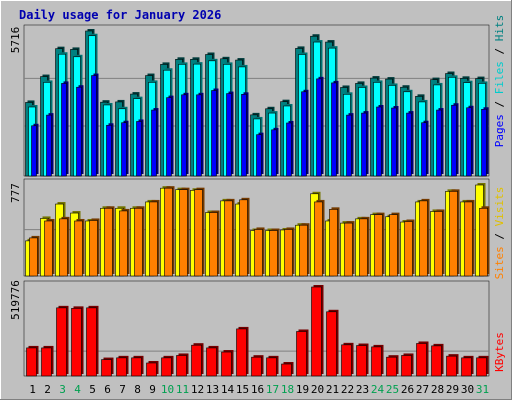 The image size is (512, 400). I want to click on panel-2-kbytes-bar-20-face, so click(316, 331).